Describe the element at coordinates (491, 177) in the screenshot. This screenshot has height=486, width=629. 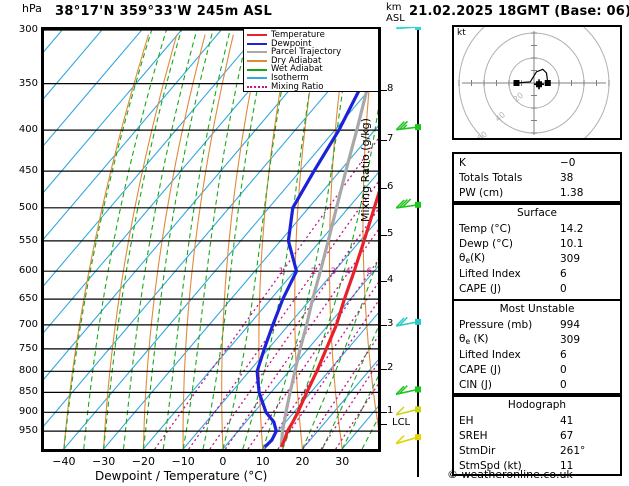
I see `table-row-label: Totals Totals` at that location.